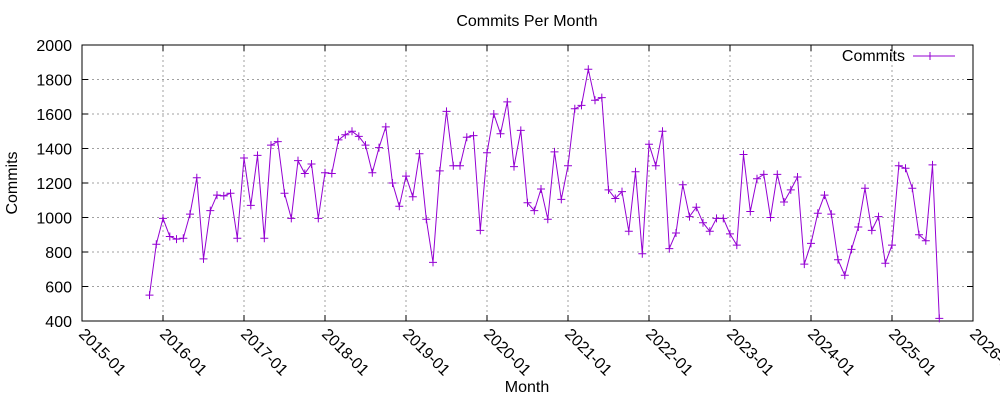 The image size is (1000, 400). What do you see at coordinates (912, 353) in the screenshot?
I see `x-tick-label: 2025-01` at bounding box center [912, 353].